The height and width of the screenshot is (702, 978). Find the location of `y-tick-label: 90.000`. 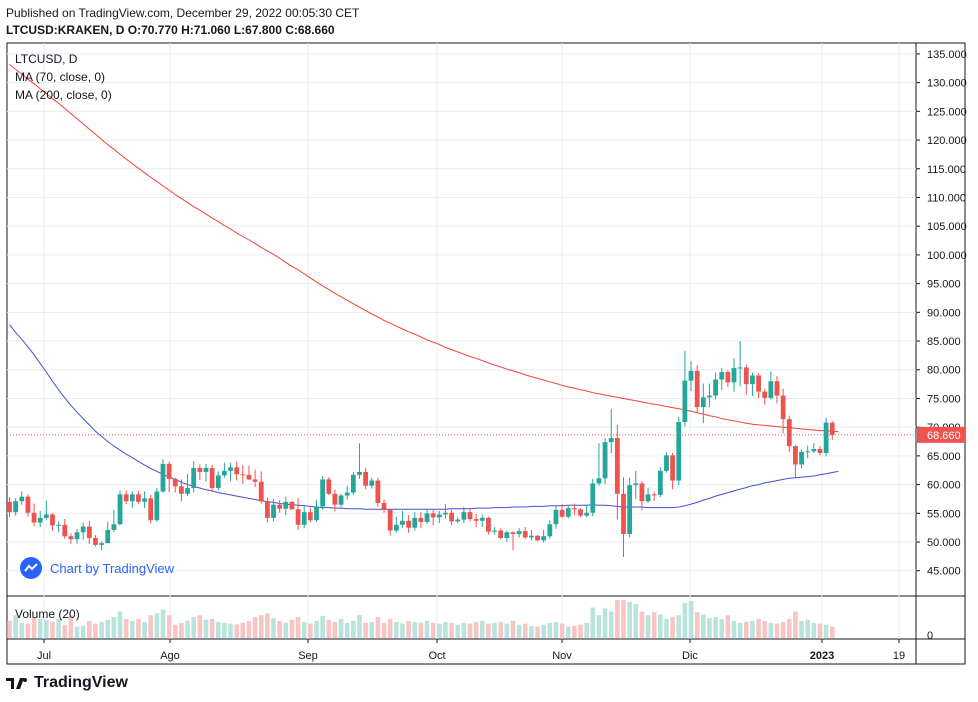

y-tick-label: 90.000 is located at coordinates (944, 313).